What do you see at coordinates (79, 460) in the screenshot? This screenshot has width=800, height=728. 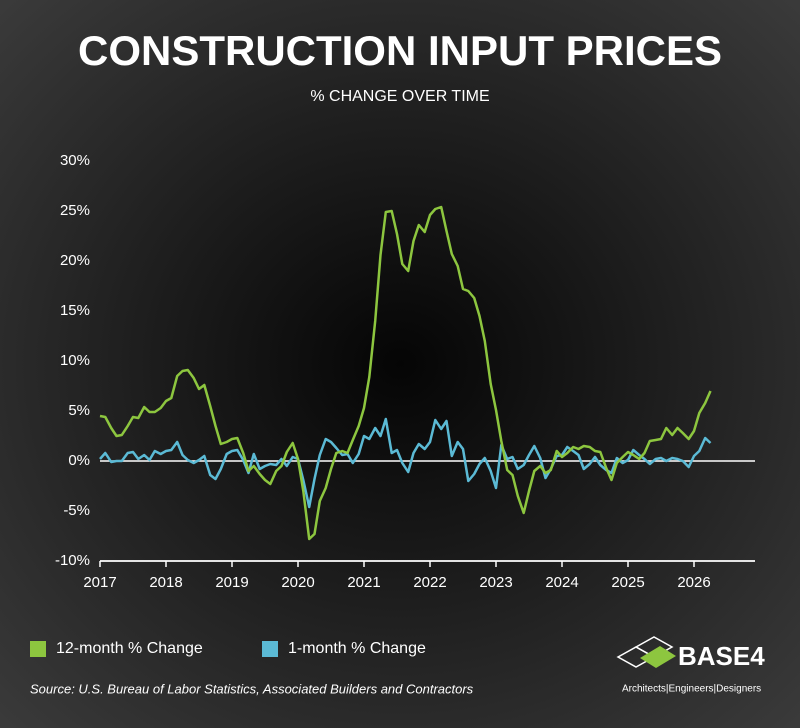 I see `y-tick-label: 0%` at bounding box center [79, 460].